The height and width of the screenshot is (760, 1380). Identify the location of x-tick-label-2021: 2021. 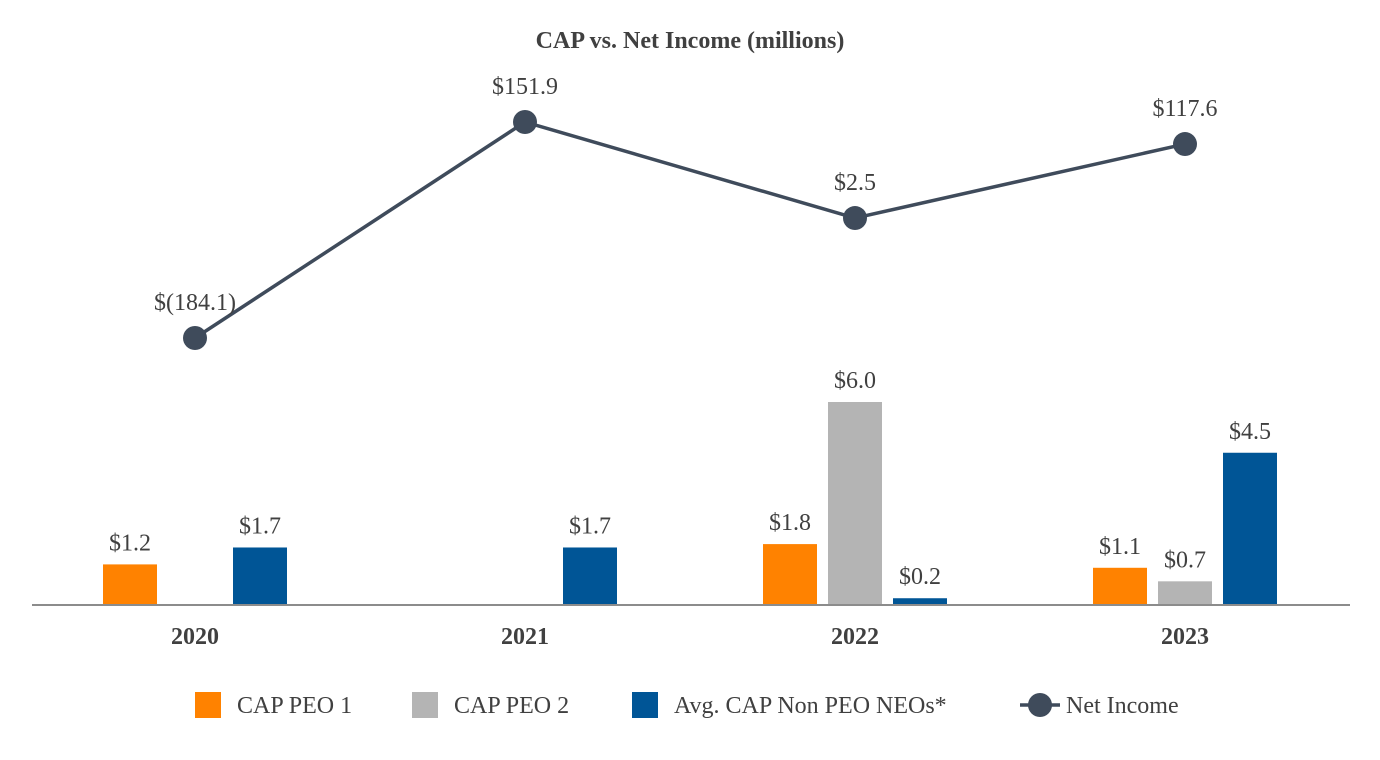
(525, 637).